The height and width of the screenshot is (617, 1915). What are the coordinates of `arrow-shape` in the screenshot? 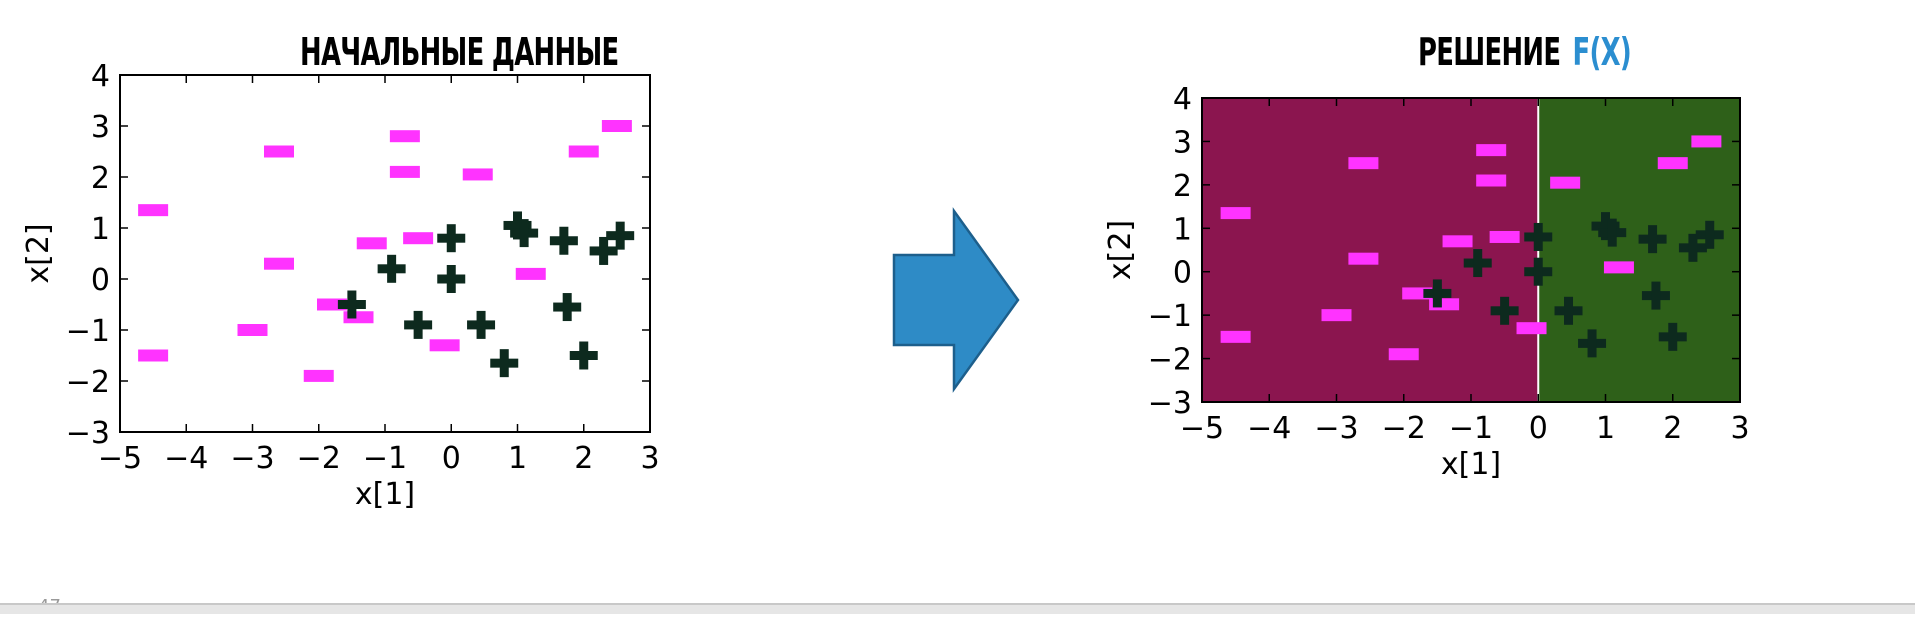 It's located at (956, 300).